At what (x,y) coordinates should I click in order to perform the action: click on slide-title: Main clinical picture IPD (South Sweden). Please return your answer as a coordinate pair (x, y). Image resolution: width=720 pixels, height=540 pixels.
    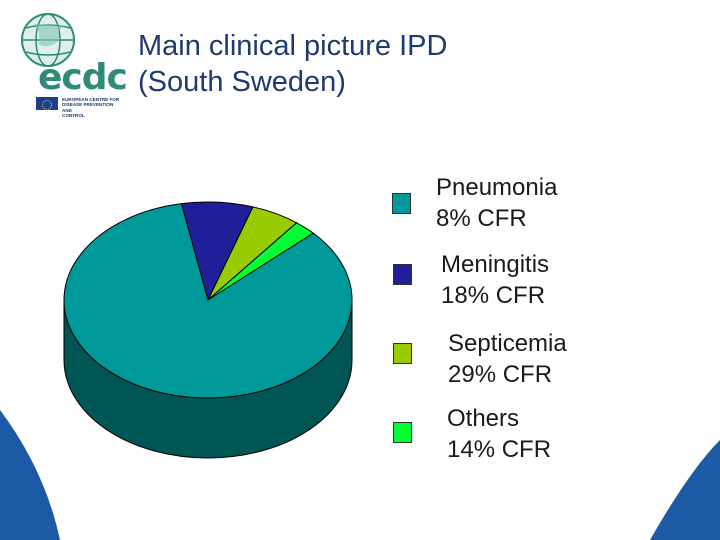
    Looking at the image, I should click on (292, 64).